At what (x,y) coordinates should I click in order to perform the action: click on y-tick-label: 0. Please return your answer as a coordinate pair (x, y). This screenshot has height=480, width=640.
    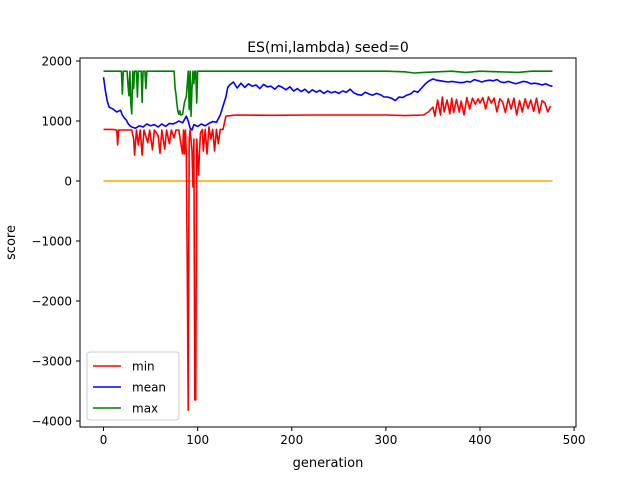
    Looking at the image, I should click on (68, 182).